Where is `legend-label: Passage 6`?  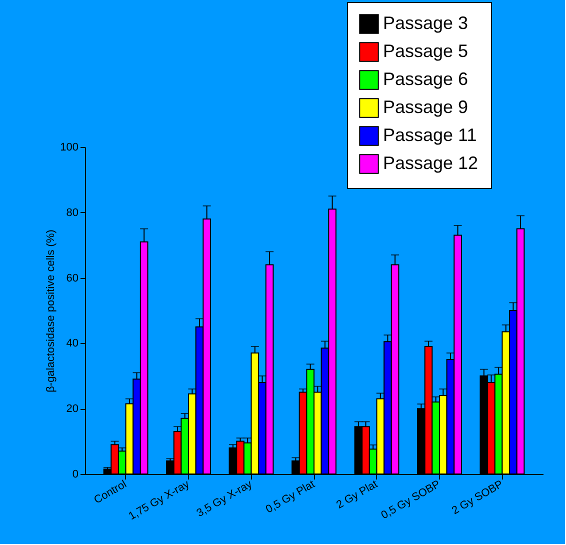
legend-label: Passage 6 is located at coordinates (425, 79).